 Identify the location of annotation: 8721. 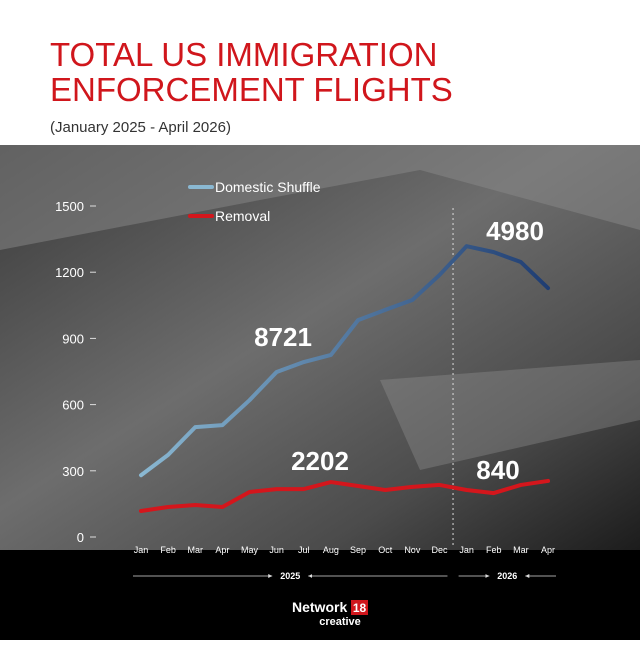
(283, 337).